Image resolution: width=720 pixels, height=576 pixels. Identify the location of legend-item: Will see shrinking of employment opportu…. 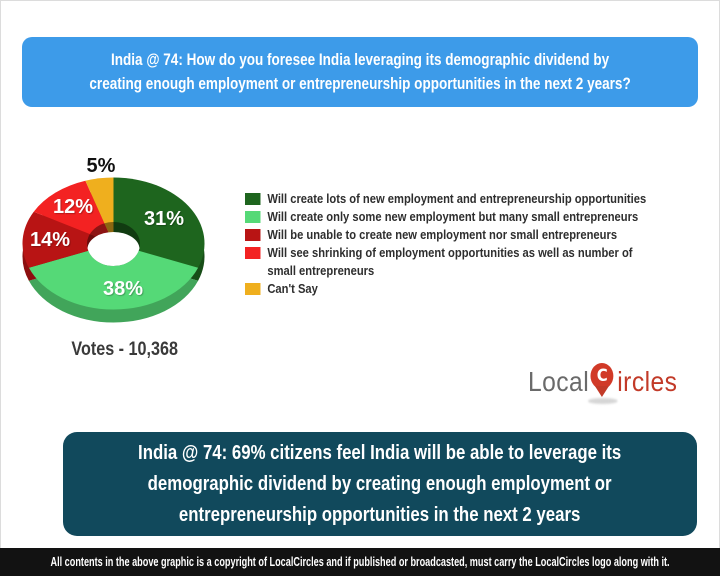
(482, 262).